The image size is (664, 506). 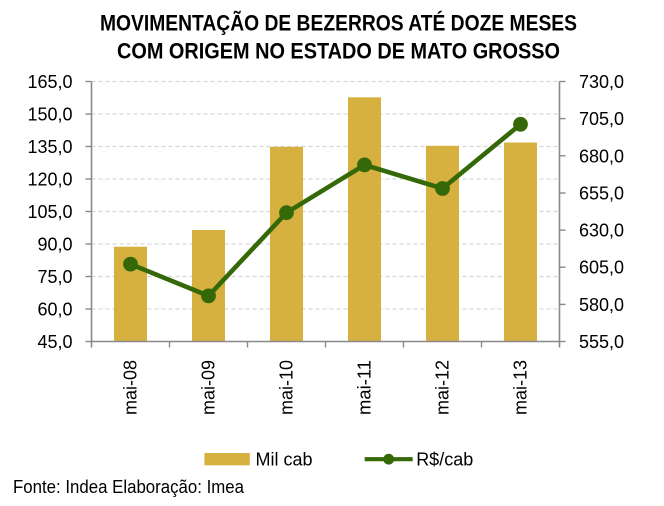 I want to click on svg-text: mai-09, so click(x=209, y=387).